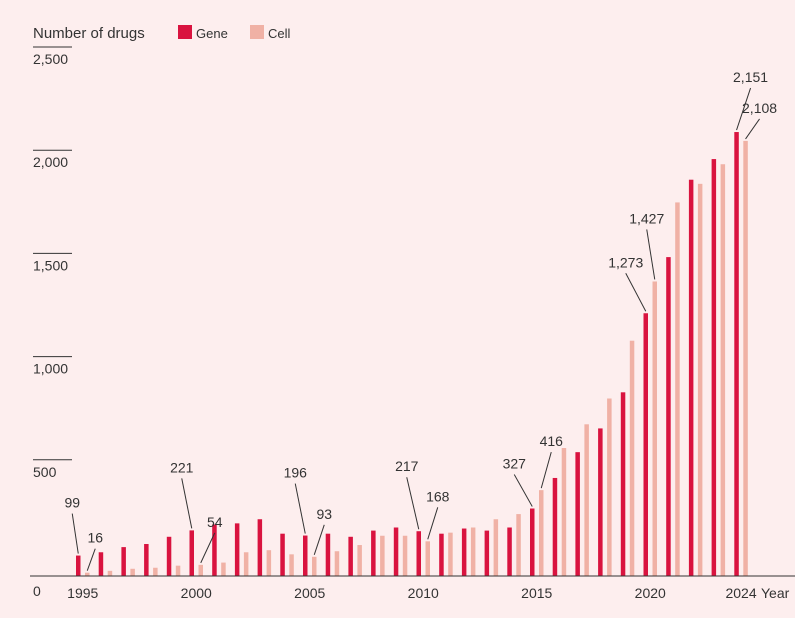  What do you see at coordinates (407, 466) in the screenshot?
I see `data-label-gene-2010: 217` at bounding box center [407, 466].